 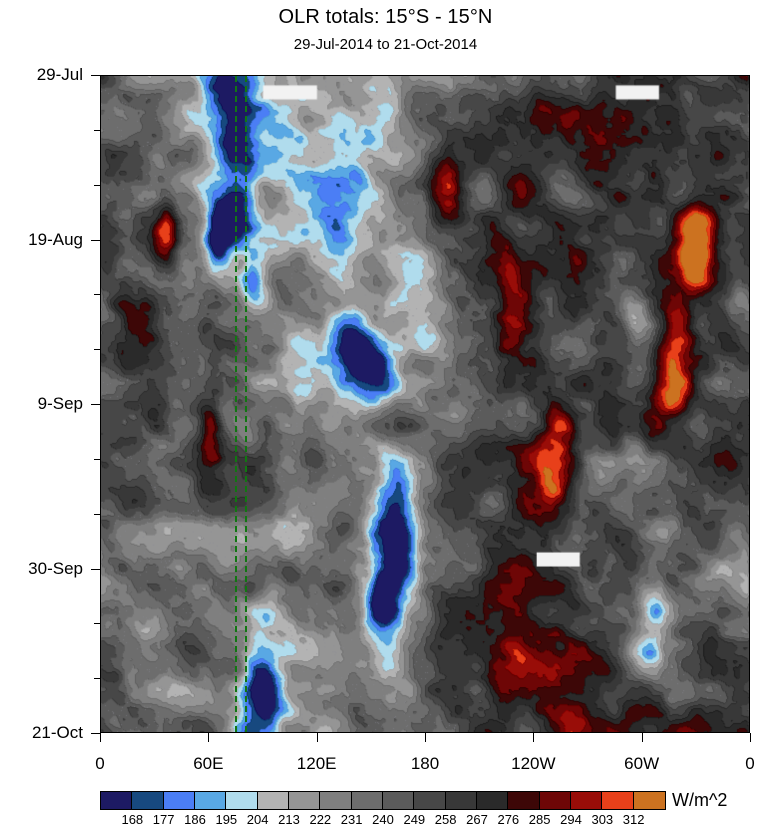 What do you see at coordinates (195, 819) in the screenshot?
I see `colorbar-tick-label: 186` at bounding box center [195, 819].